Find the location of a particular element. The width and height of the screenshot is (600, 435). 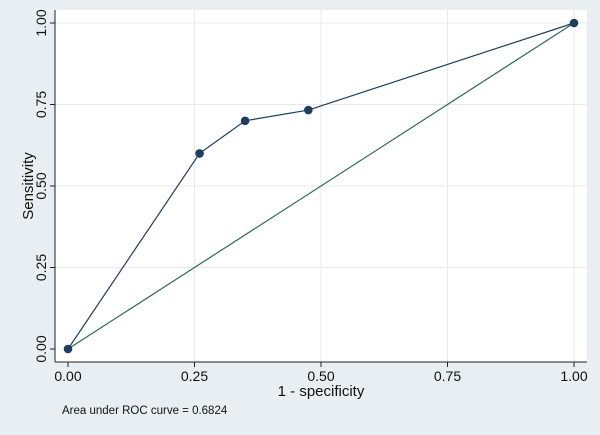

y-tick-label: 0.50 is located at coordinates (41, 185).